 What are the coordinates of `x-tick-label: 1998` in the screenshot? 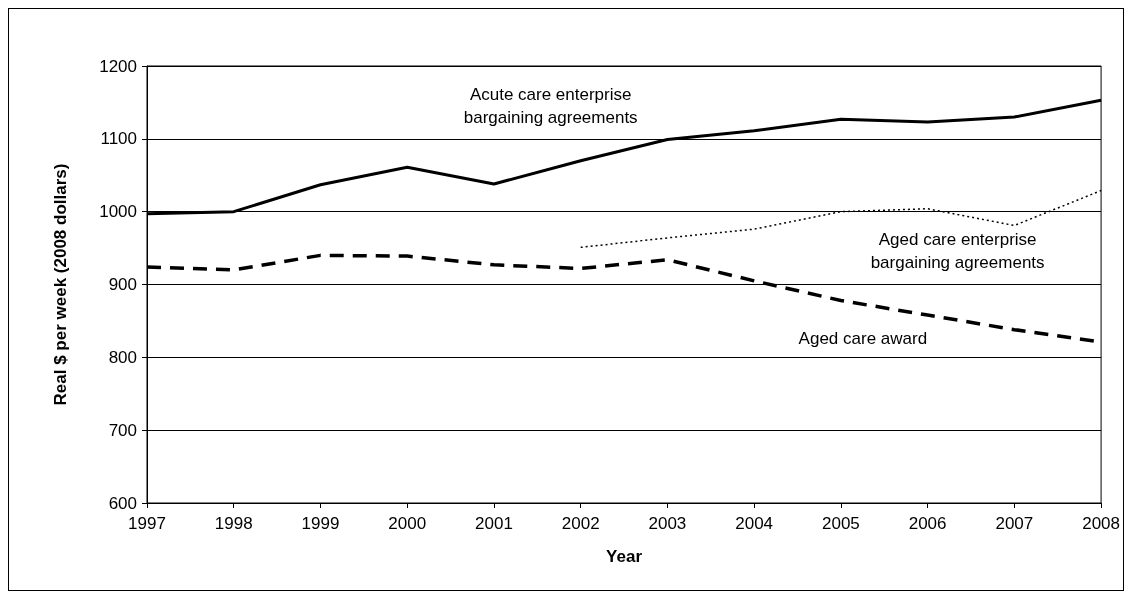 It's located at (233, 523).